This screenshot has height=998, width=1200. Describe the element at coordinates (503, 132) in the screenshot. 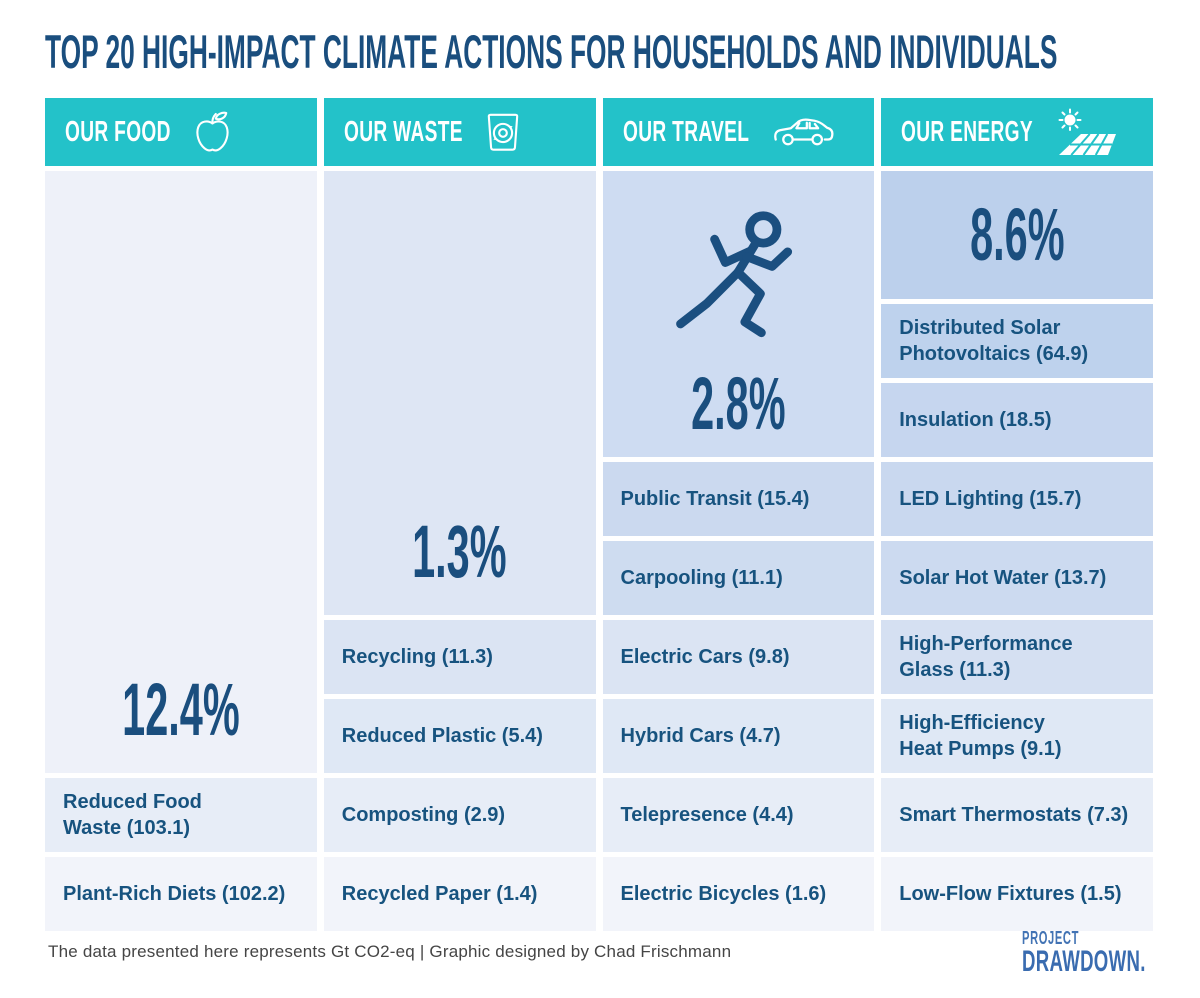

I see `recycle-bin-icon` at that location.